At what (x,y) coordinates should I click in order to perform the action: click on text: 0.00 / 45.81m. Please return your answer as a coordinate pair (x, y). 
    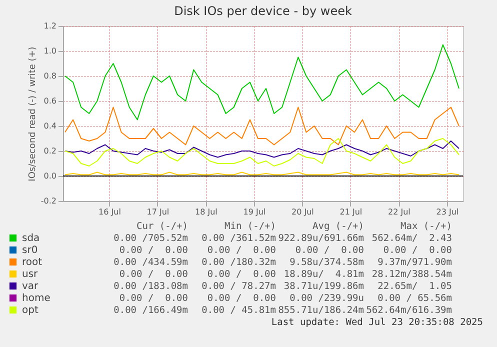
    Looking at the image, I should click on (238, 311).